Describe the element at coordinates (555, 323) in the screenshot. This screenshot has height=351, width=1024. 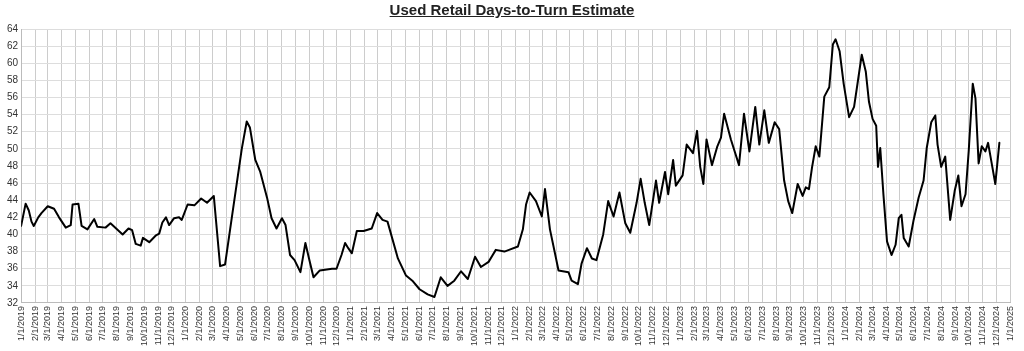
I see `x-tick-label: 4/1/2022` at that location.